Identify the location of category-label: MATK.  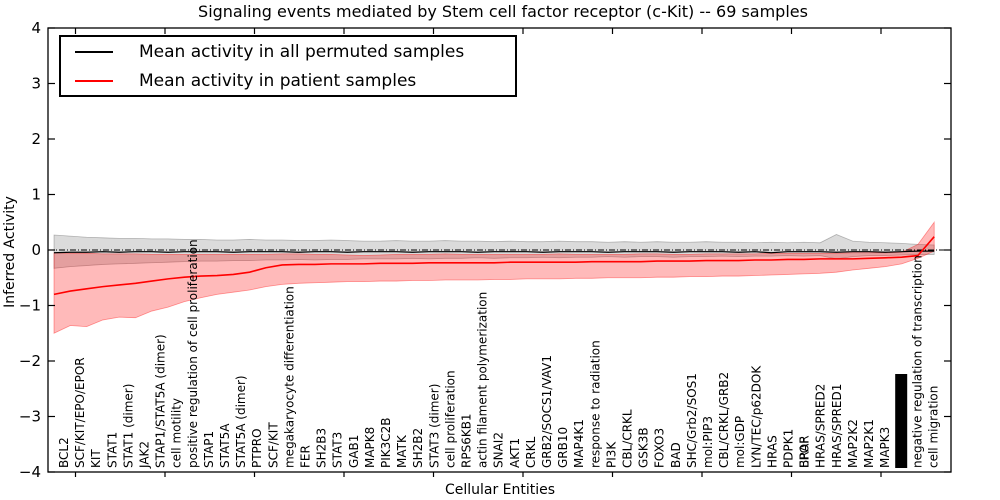
(402, 451).